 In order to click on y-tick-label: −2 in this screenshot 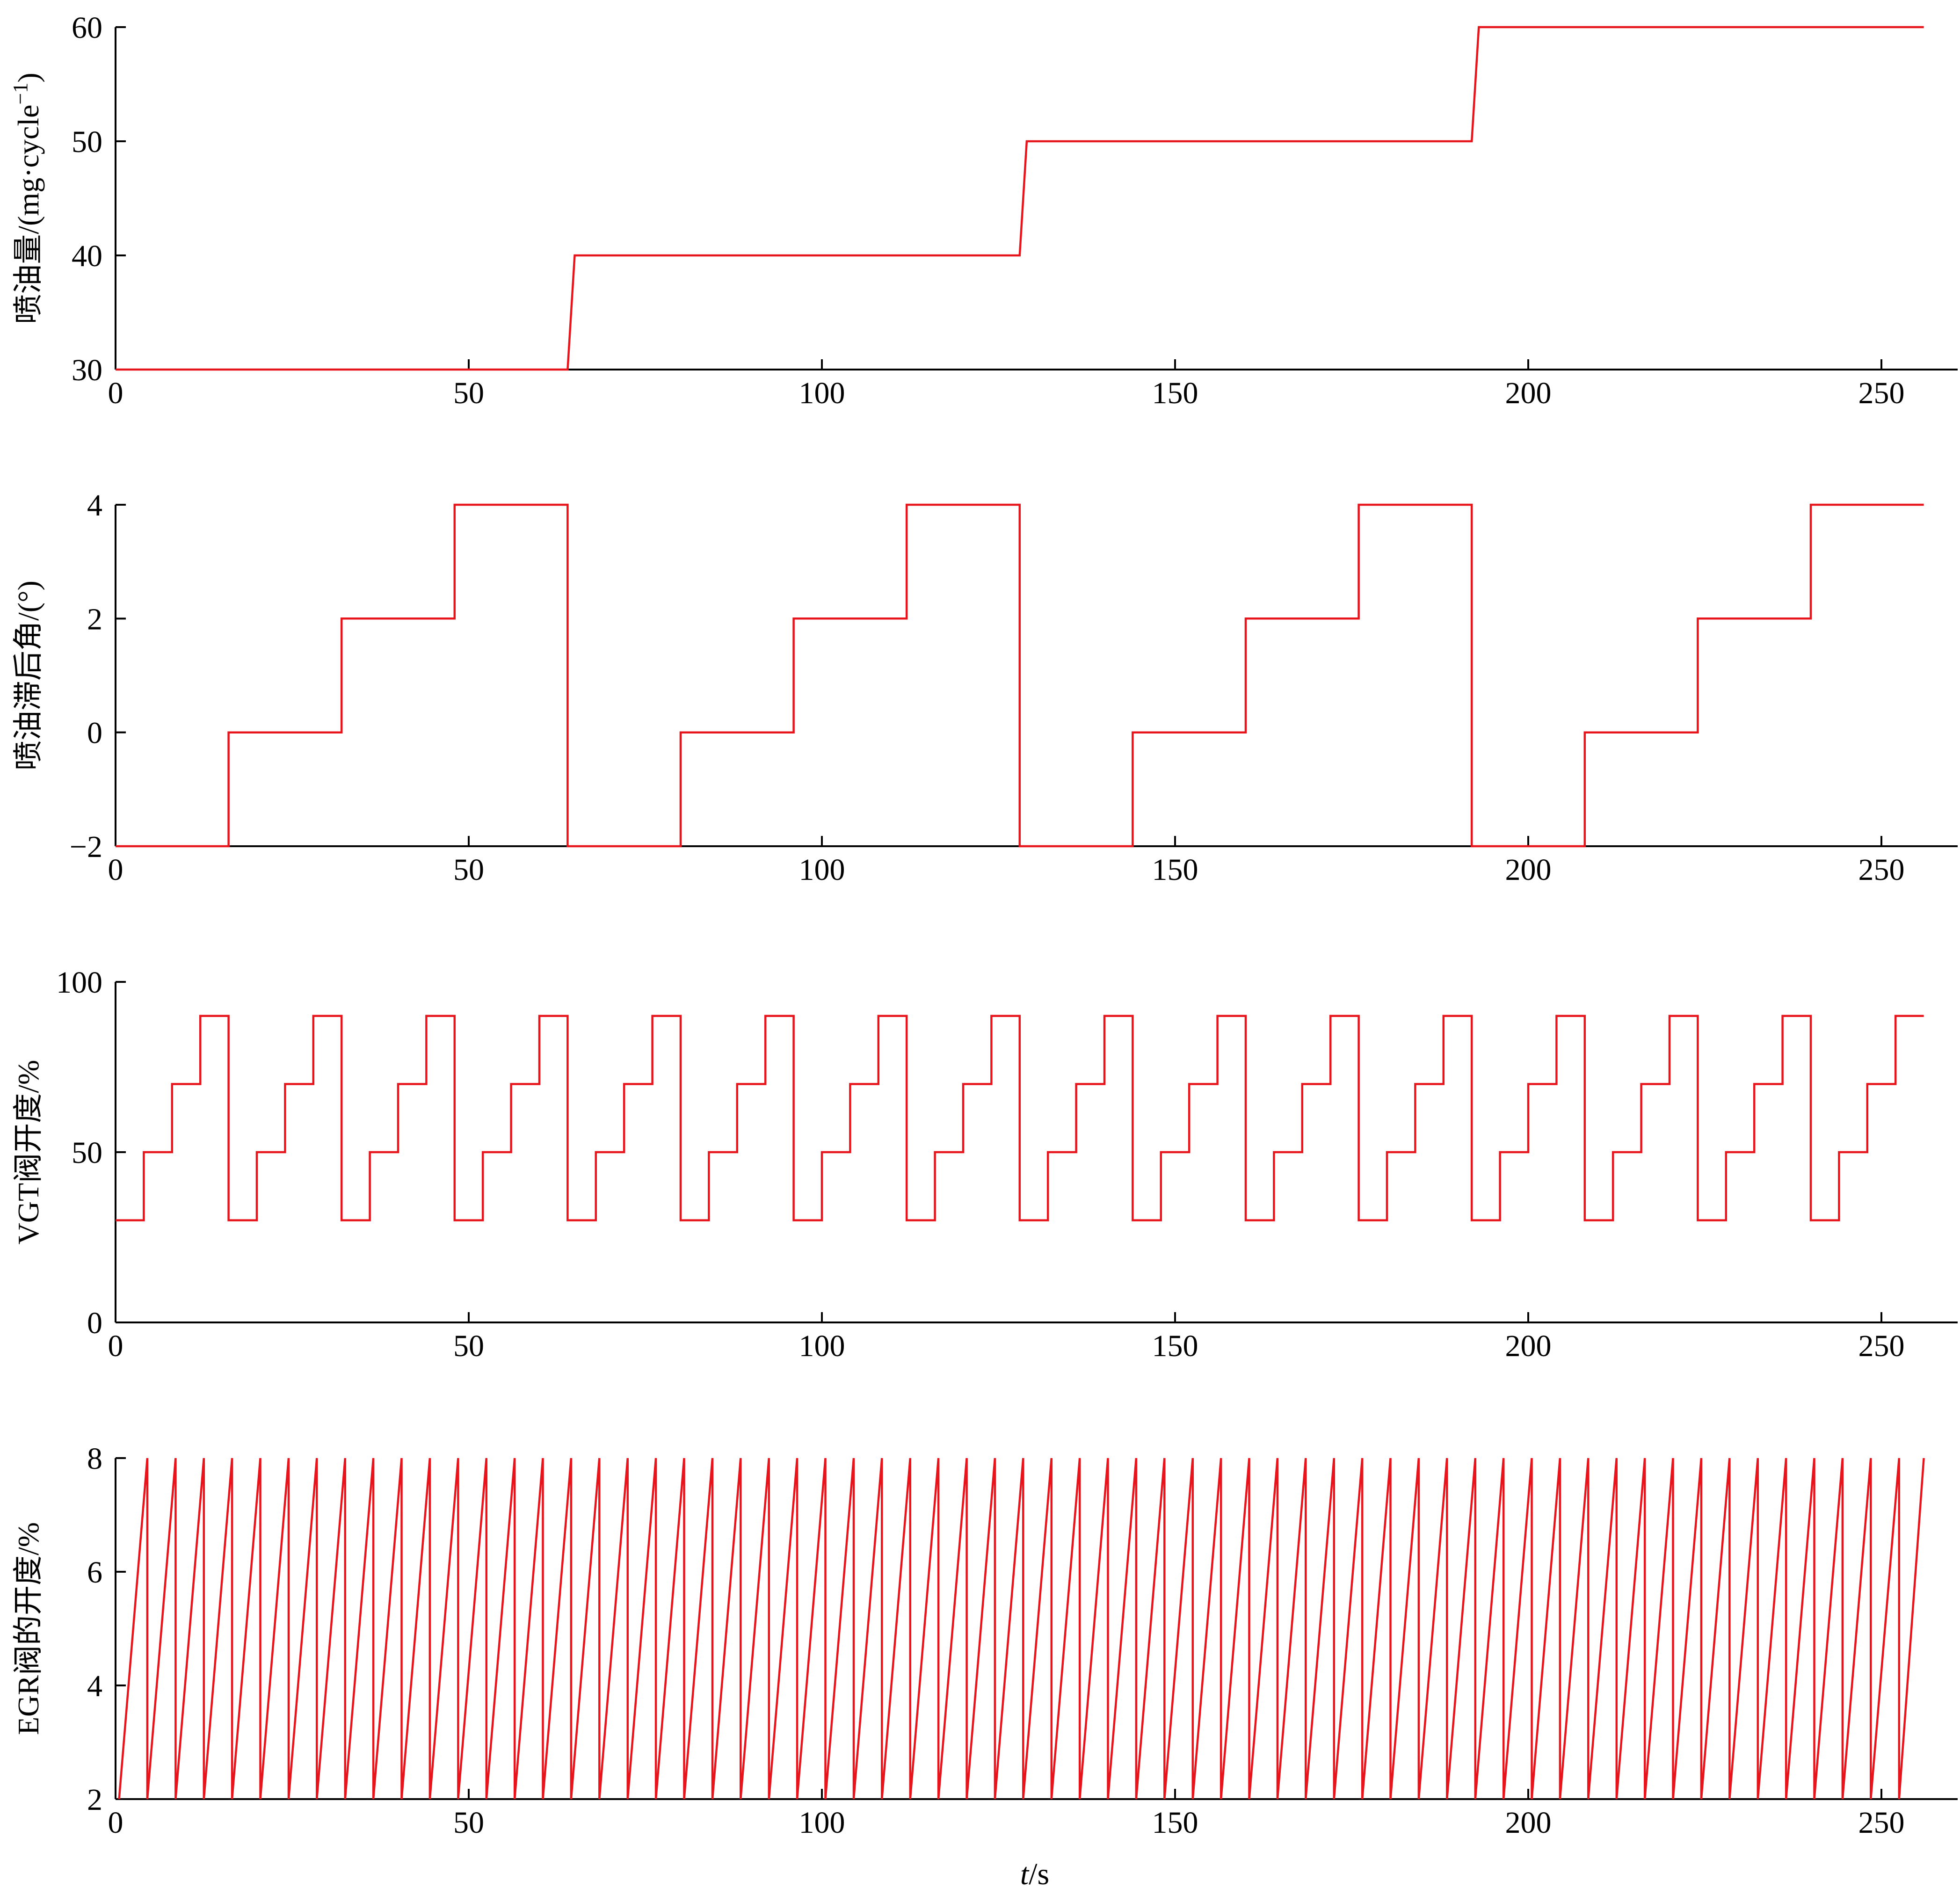, I will do `click(86, 847)`.